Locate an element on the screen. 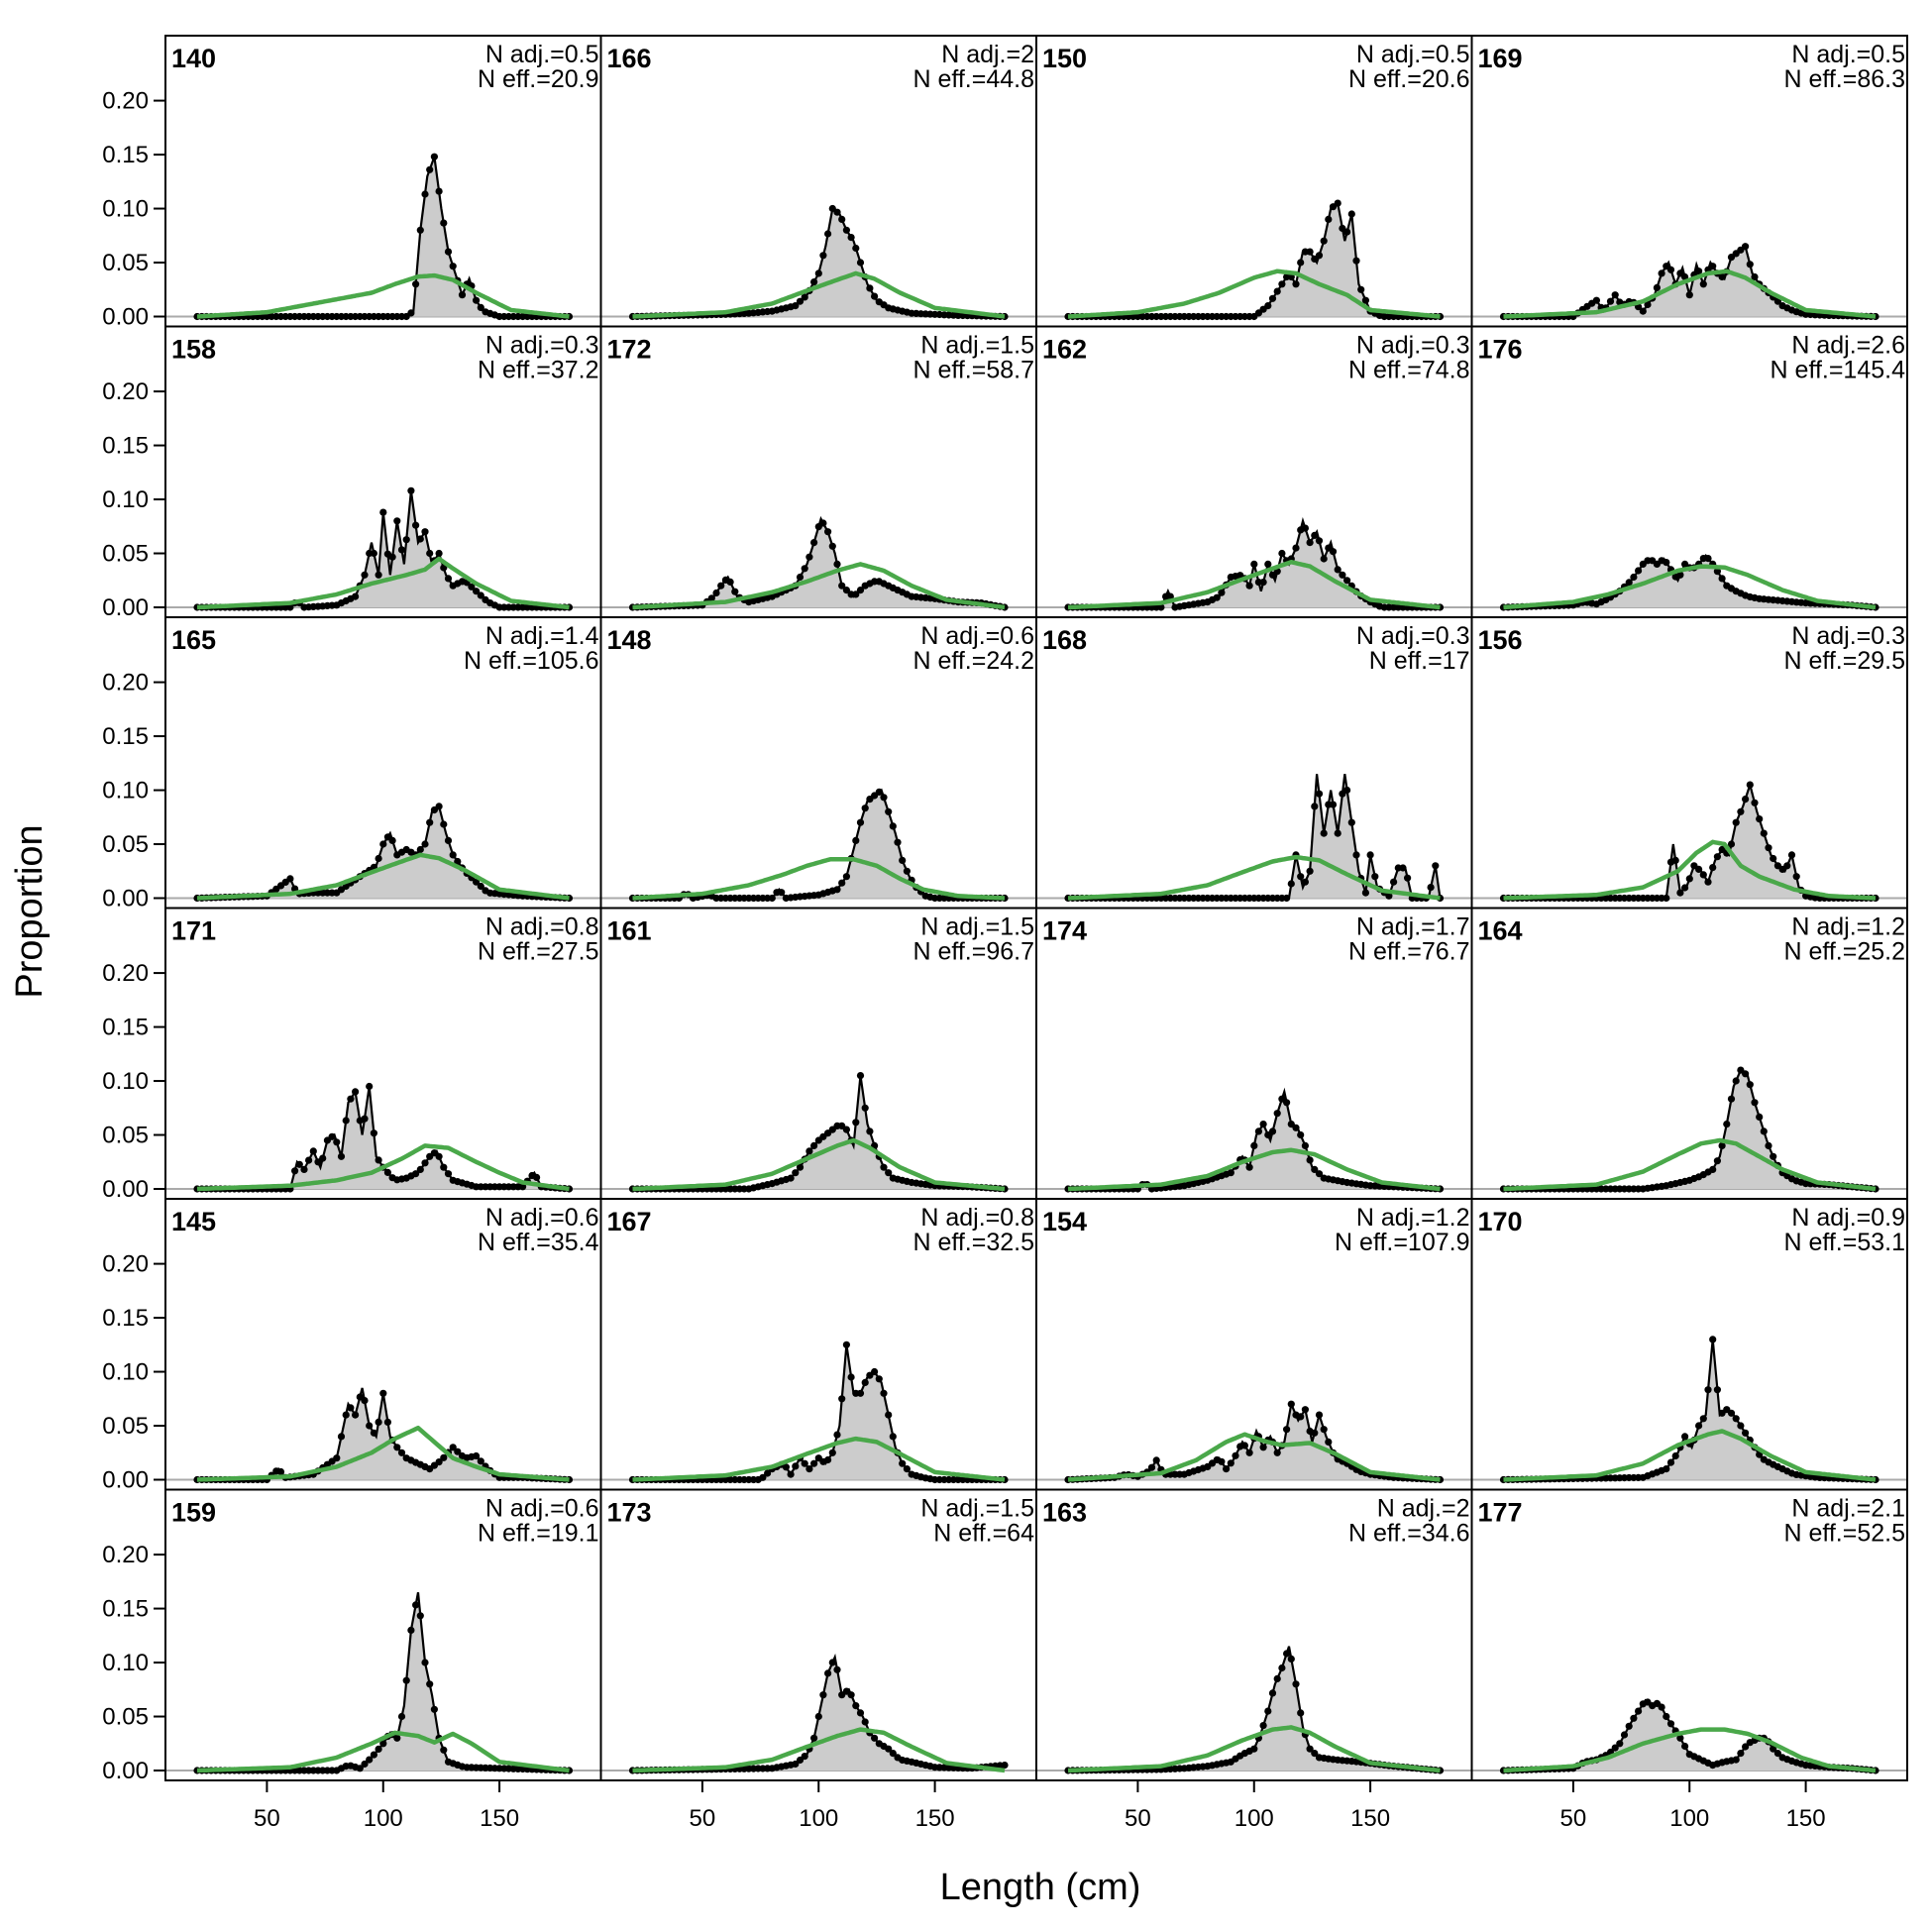 Image resolution: width=1932 pixels, height=1932 pixels. panel-title: 140 is located at coordinates (194, 58).